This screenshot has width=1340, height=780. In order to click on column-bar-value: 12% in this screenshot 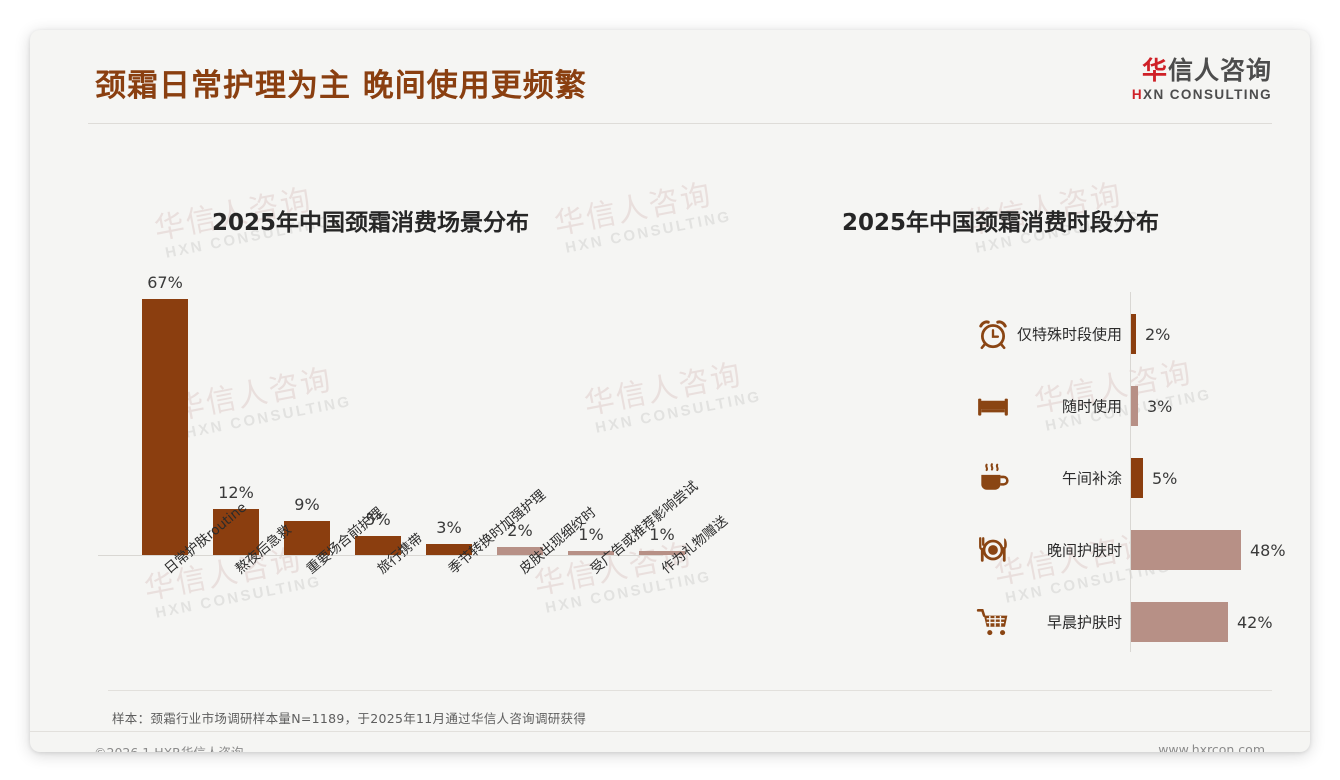, I will do `click(236, 492)`.